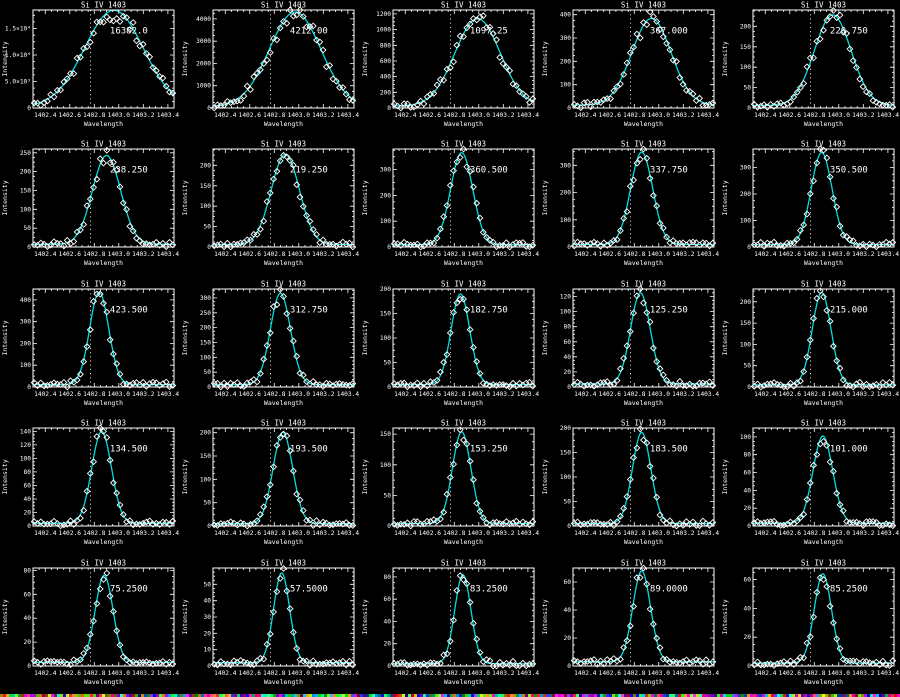  I want to click on y-tick-label: 1000, so click(383, 30).